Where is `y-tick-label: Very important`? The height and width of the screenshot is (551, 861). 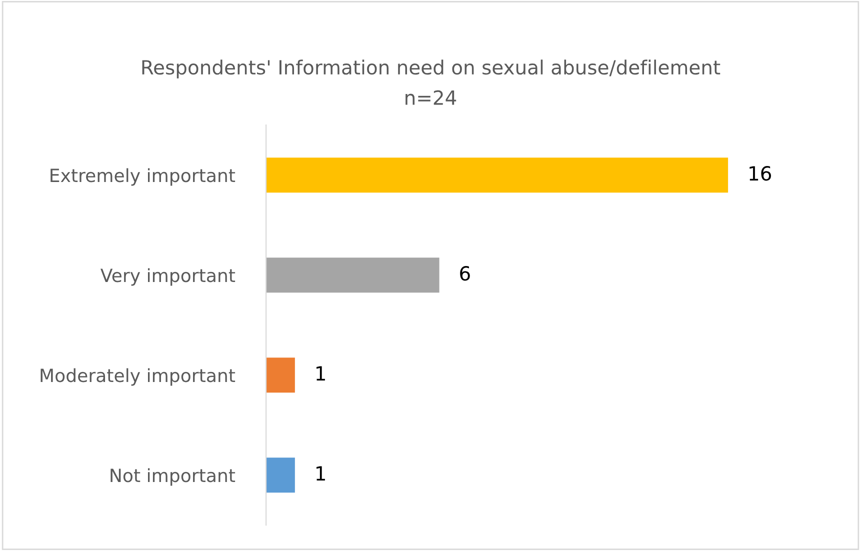 y-tick-label: Very important is located at coordinates (168, 277).